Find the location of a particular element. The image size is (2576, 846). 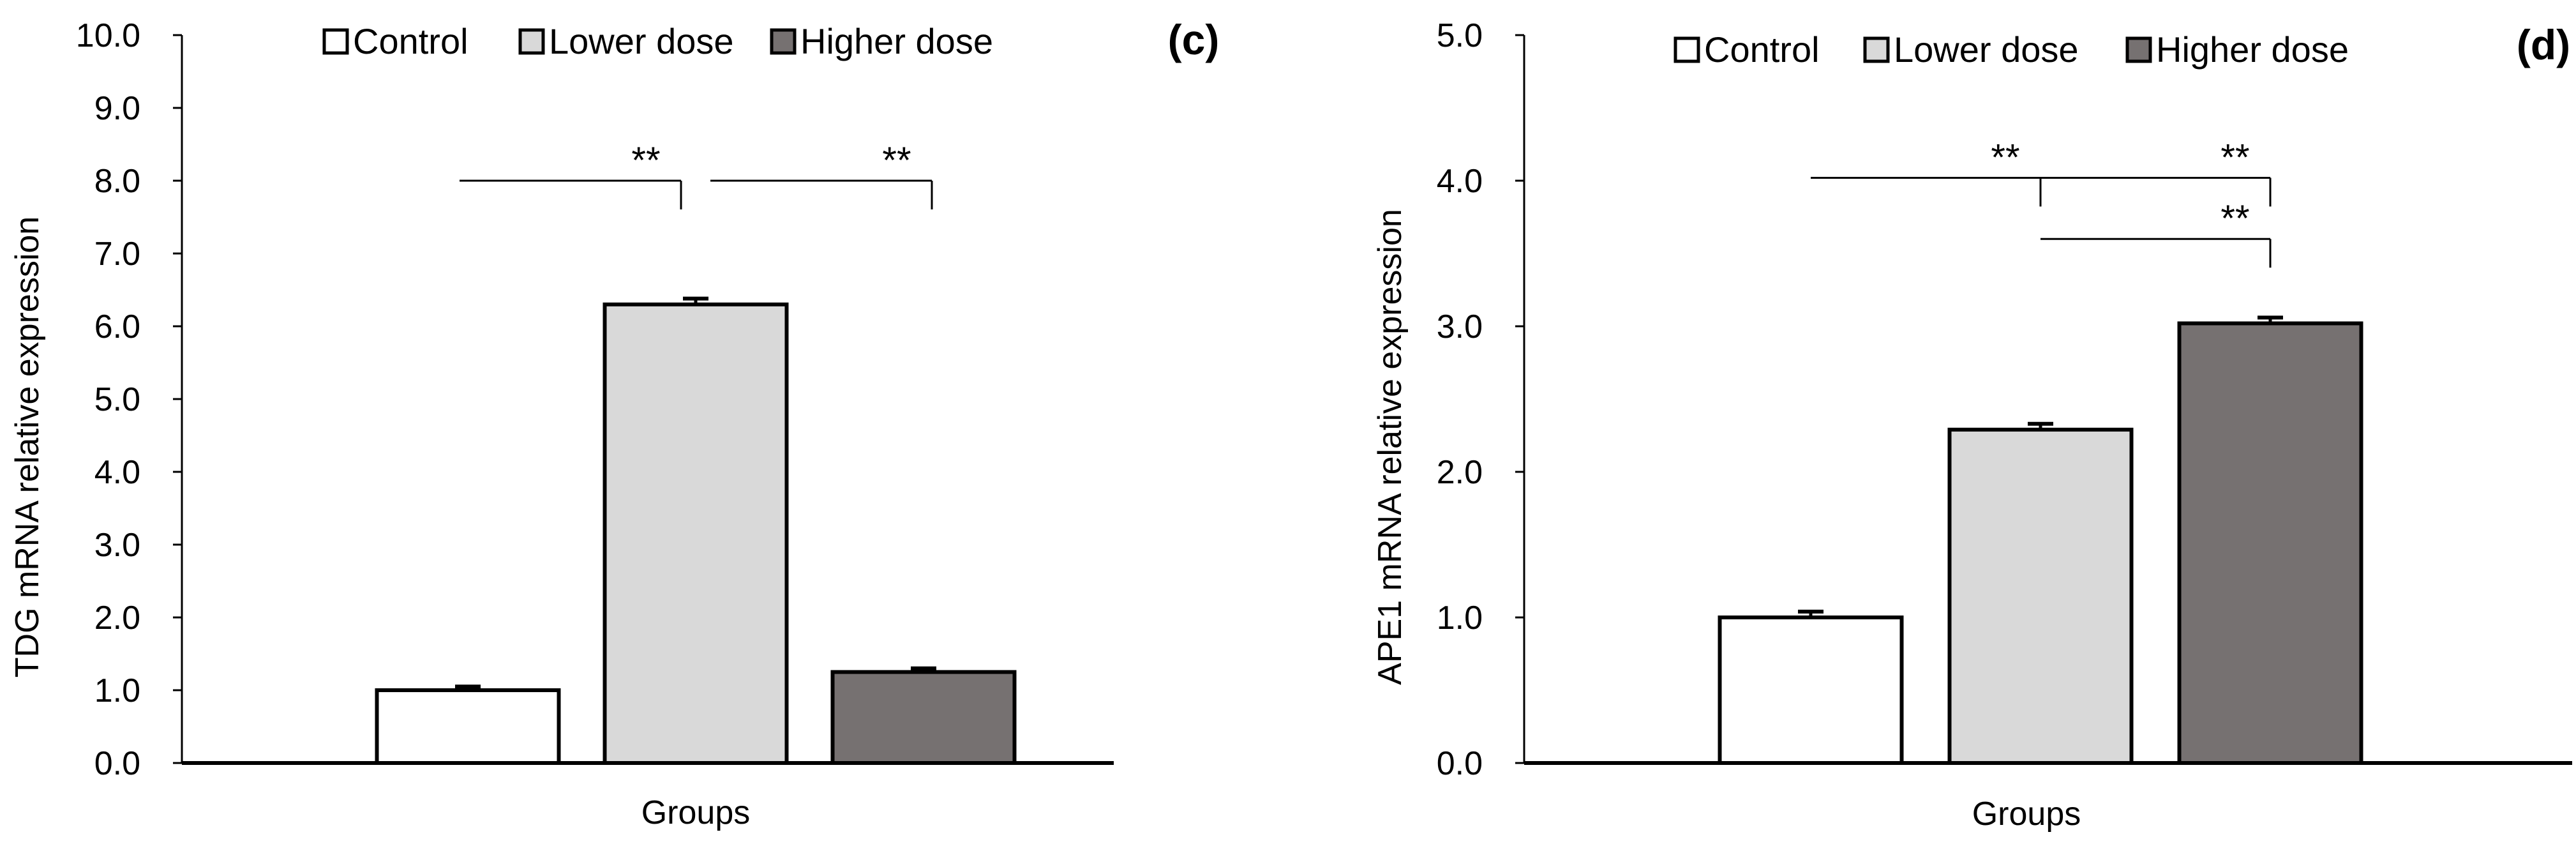

panel-d-y-axis-label: APE1 mRNA relative expression is located at coordinates (1390, 447).